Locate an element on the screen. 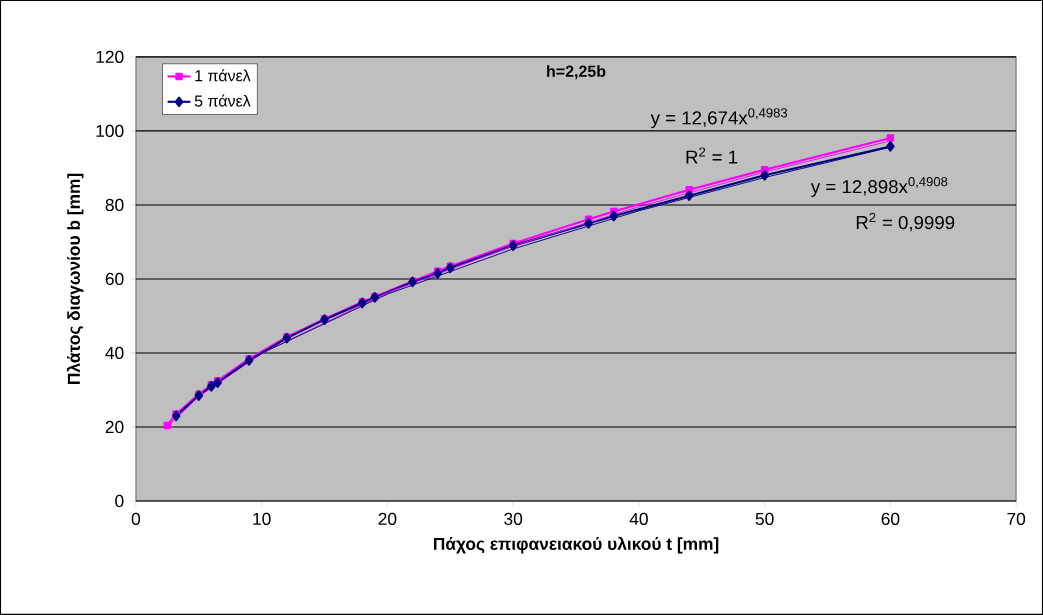 The width and height of the screenshot is (1043, 615). x-tick-label: 20 is located at coordinates (387, 519).